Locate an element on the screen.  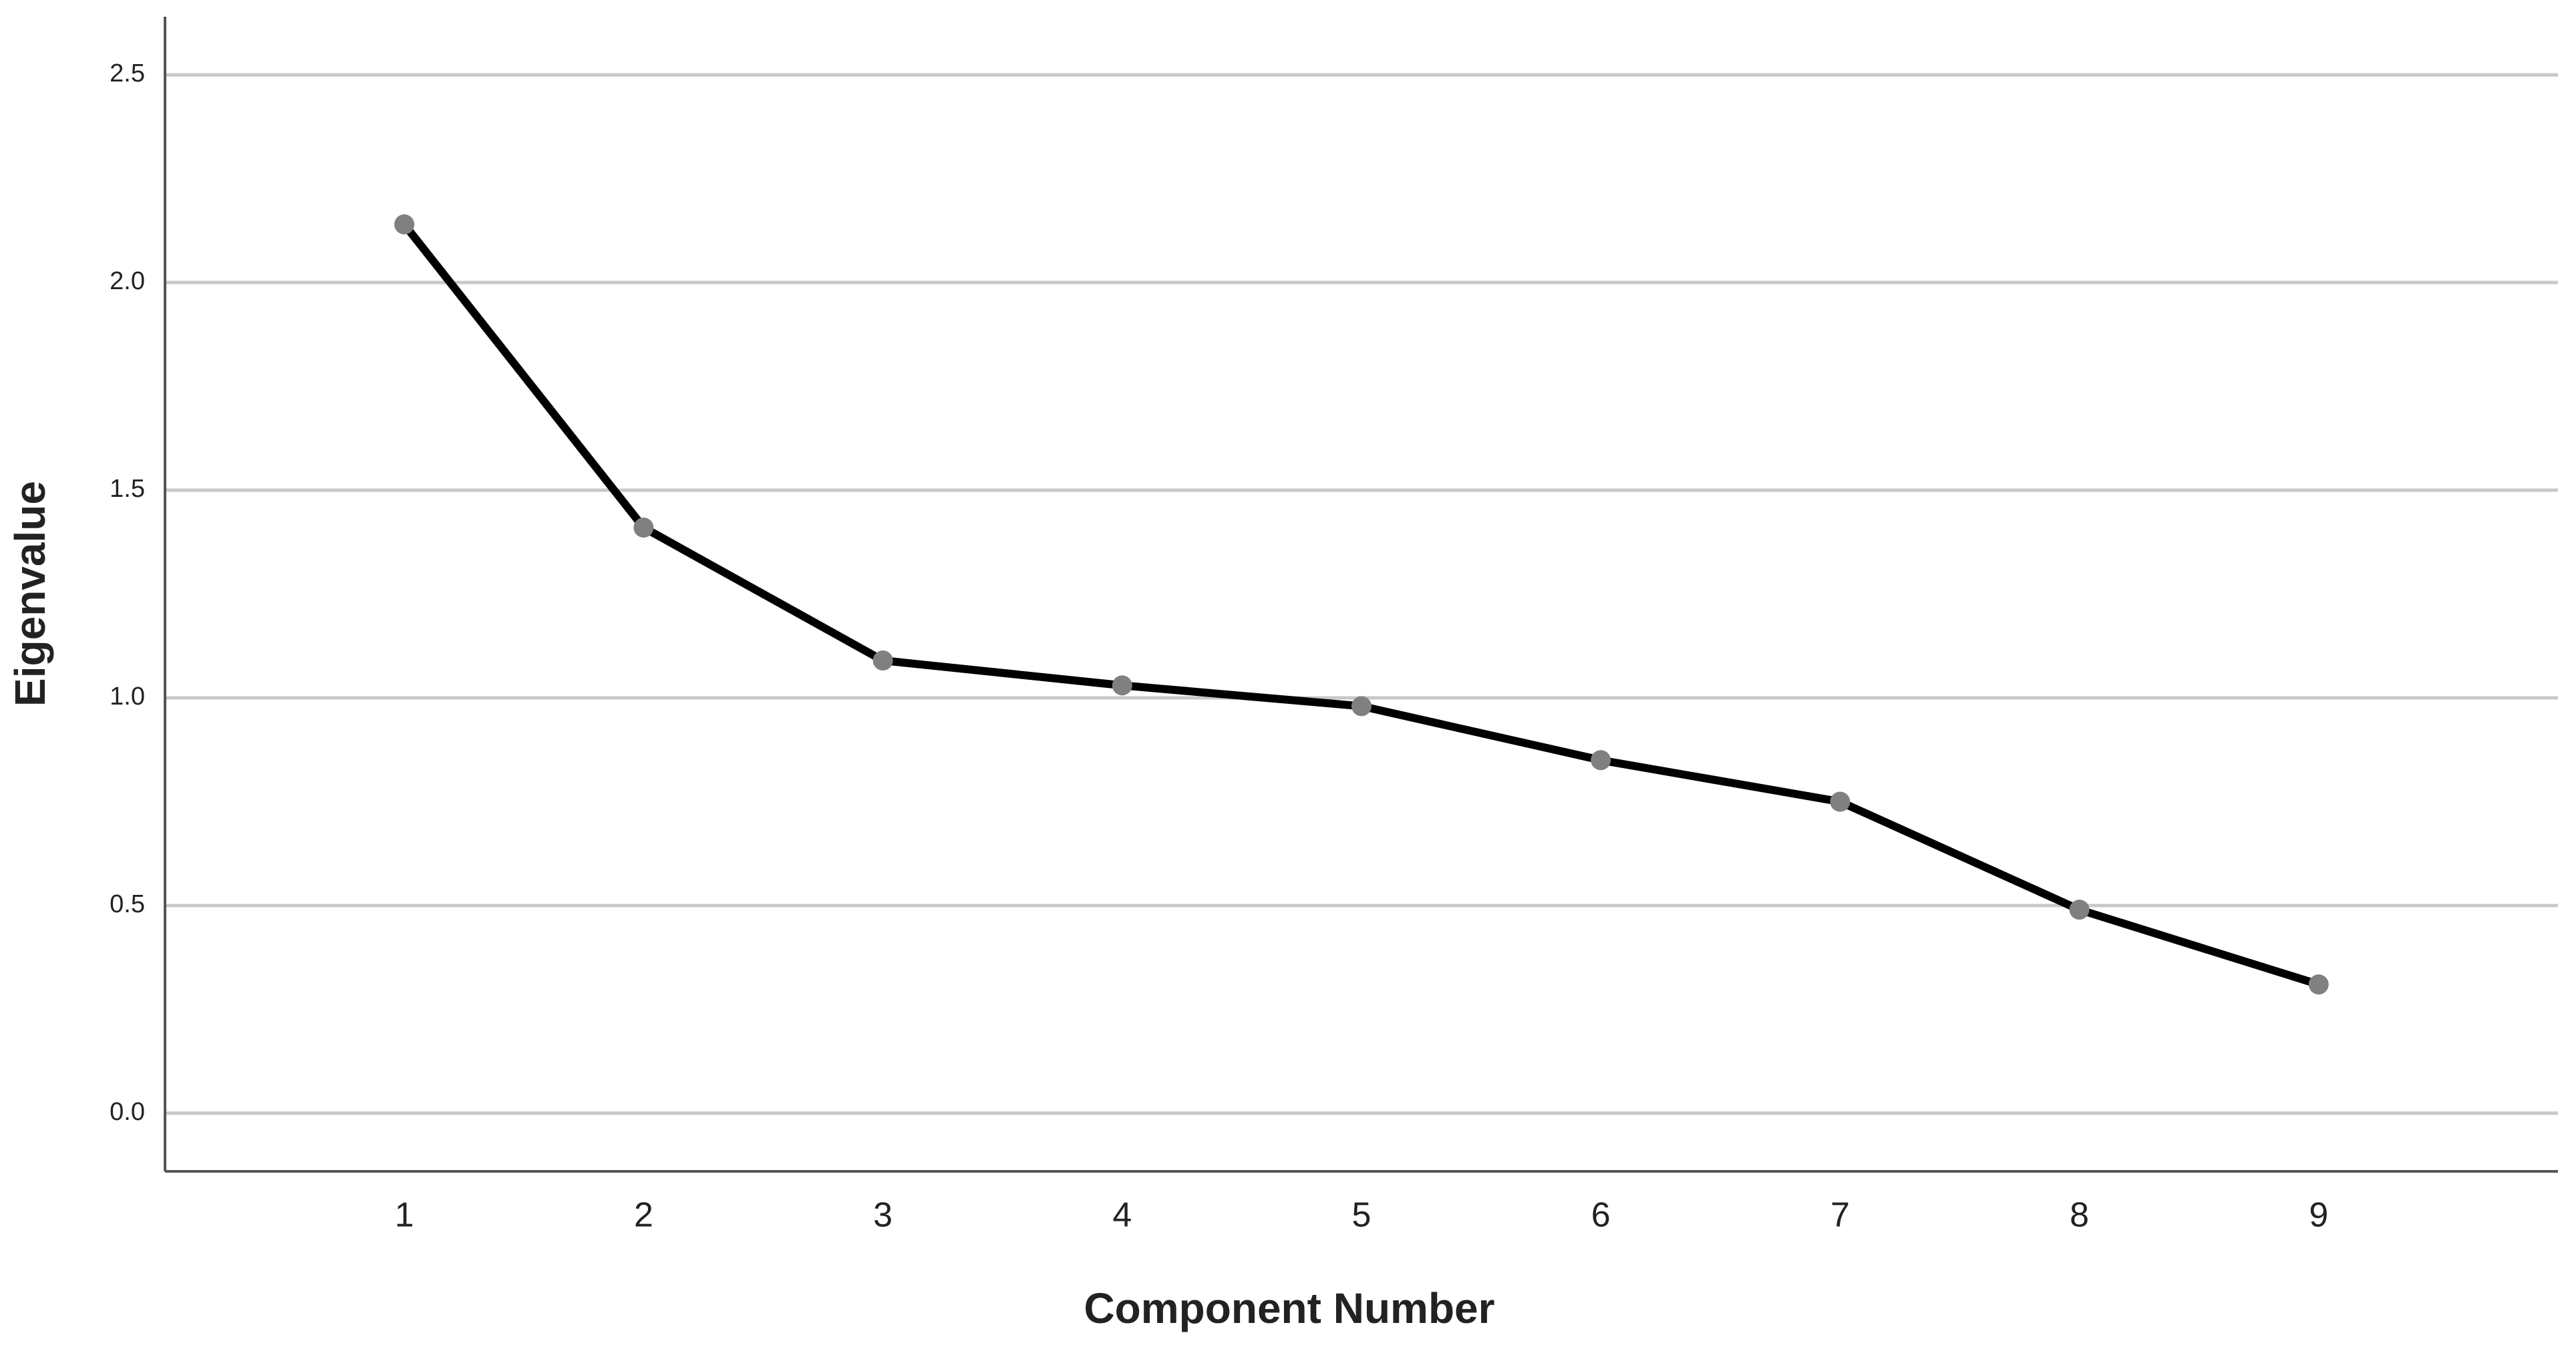
x-tick-label: 1 is located at coordinates (404, 1215).